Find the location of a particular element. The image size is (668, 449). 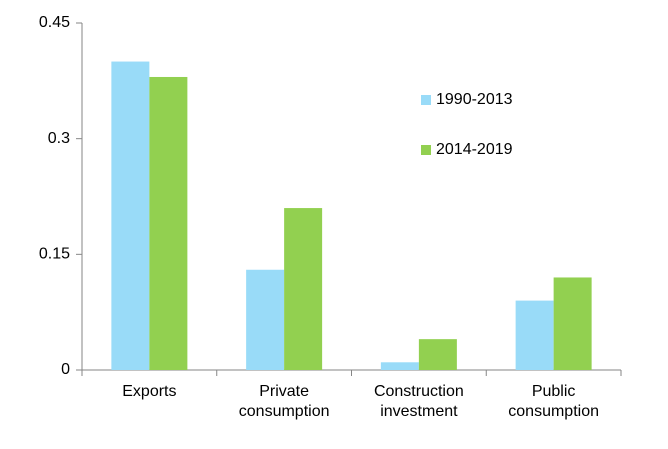

y-tick-label: 0.15 is located at coordinates (54, 254).